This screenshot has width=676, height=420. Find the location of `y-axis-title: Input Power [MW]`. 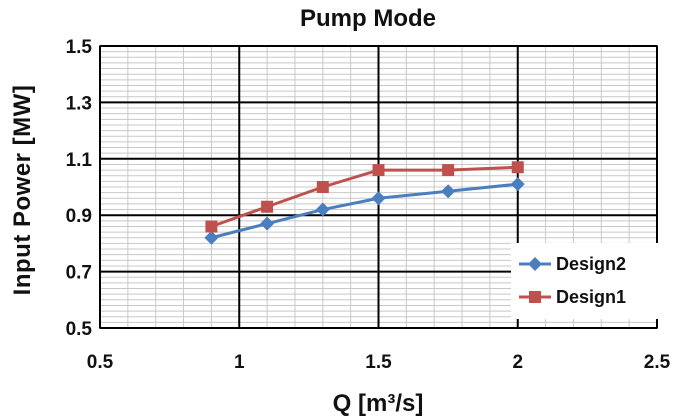

y-axis-title: Input Power [MW] is located at coordinates (22, 190).